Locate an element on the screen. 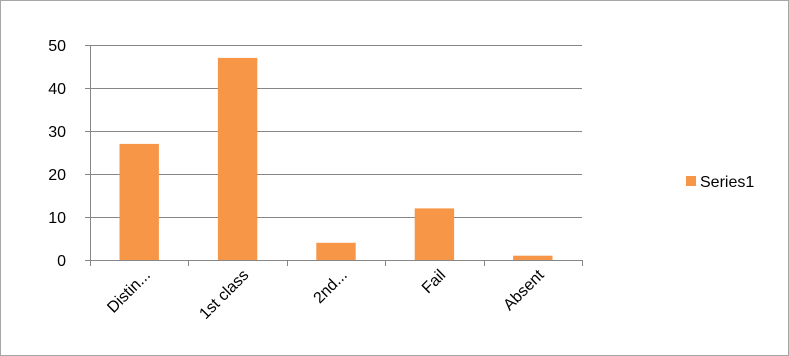 This screenshot has width=789, height=356. y-tick-label-0: 0 is located at coordinates (61, 261).